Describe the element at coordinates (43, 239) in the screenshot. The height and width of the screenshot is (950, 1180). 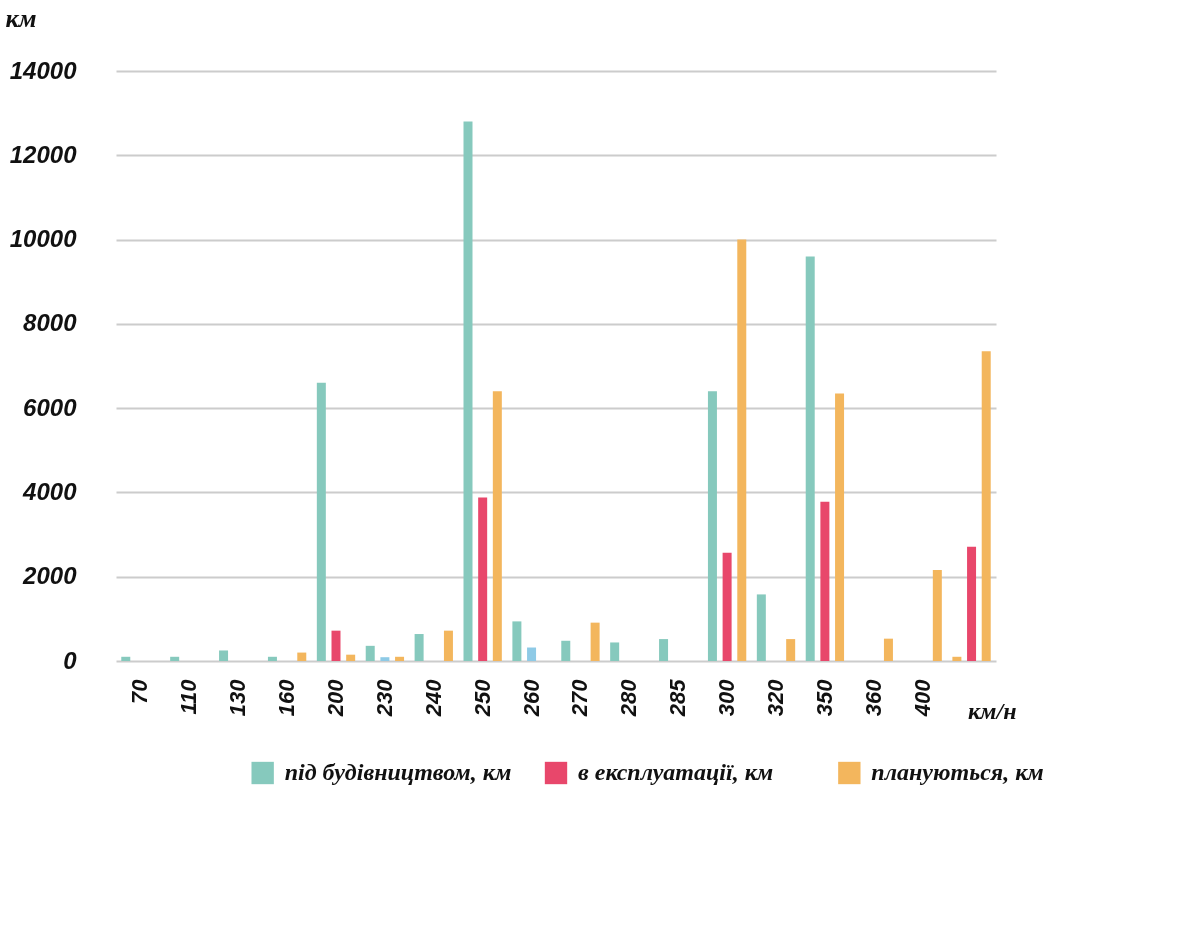
I see `y-tick-label: 10000` at that location.